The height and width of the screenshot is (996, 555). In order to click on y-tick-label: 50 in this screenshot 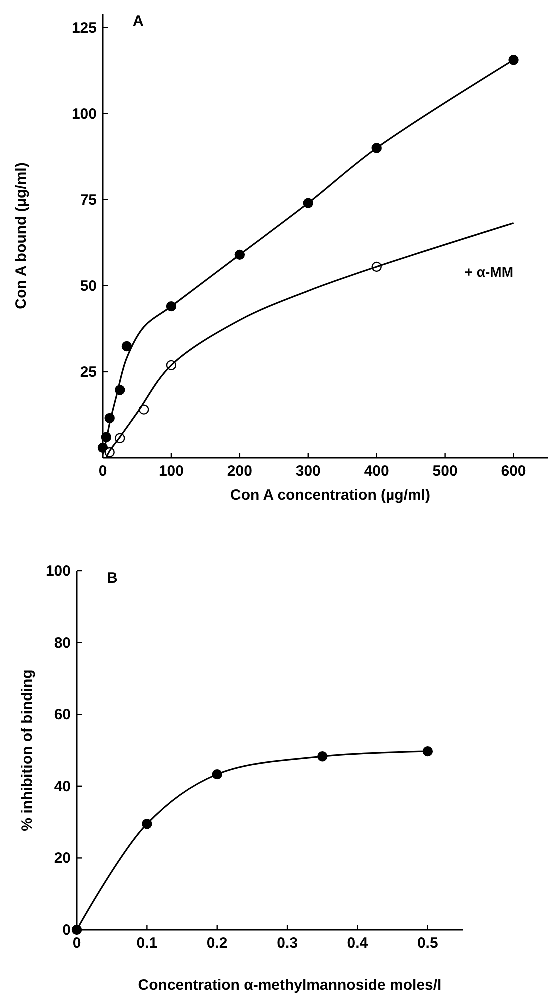, I will do `click(88, 286)`.